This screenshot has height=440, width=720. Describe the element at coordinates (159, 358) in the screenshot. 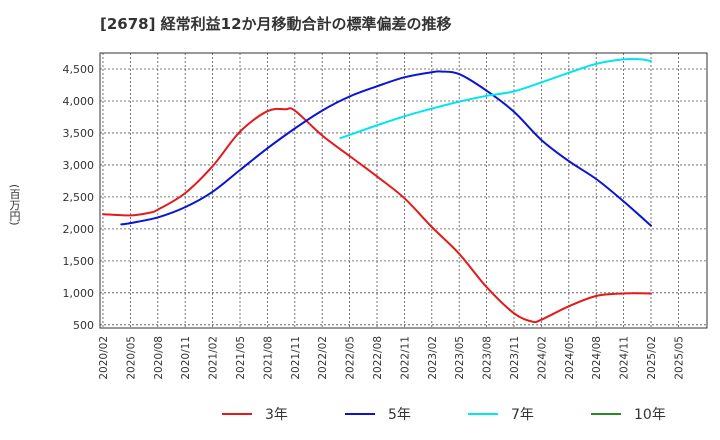

I see `x-tick-label: 2020/08` at that location.